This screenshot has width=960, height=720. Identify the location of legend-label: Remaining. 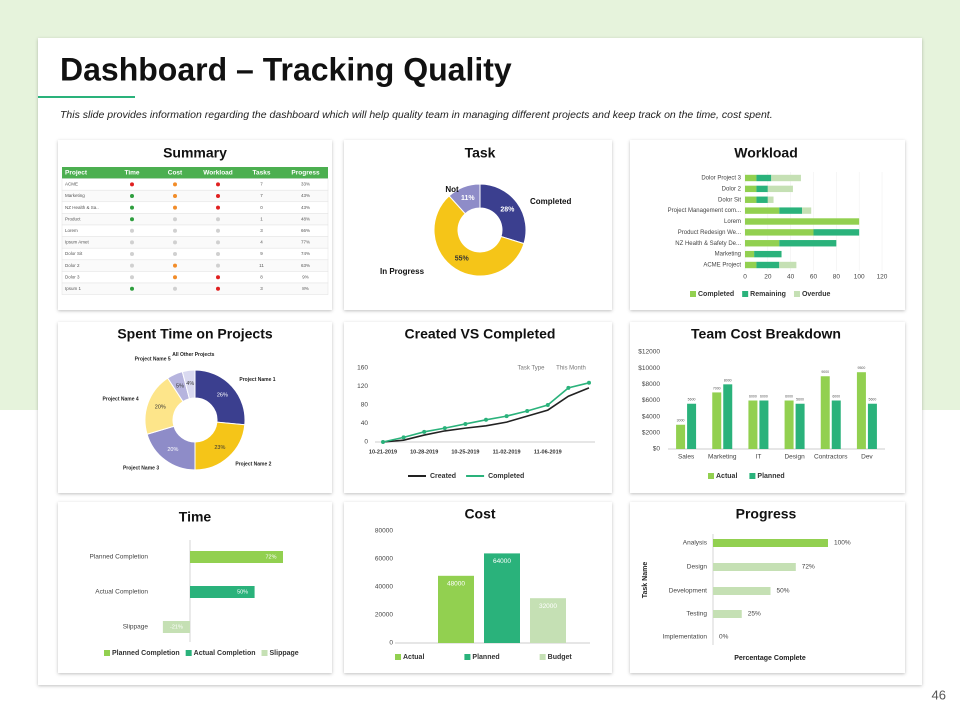
(768, 294).